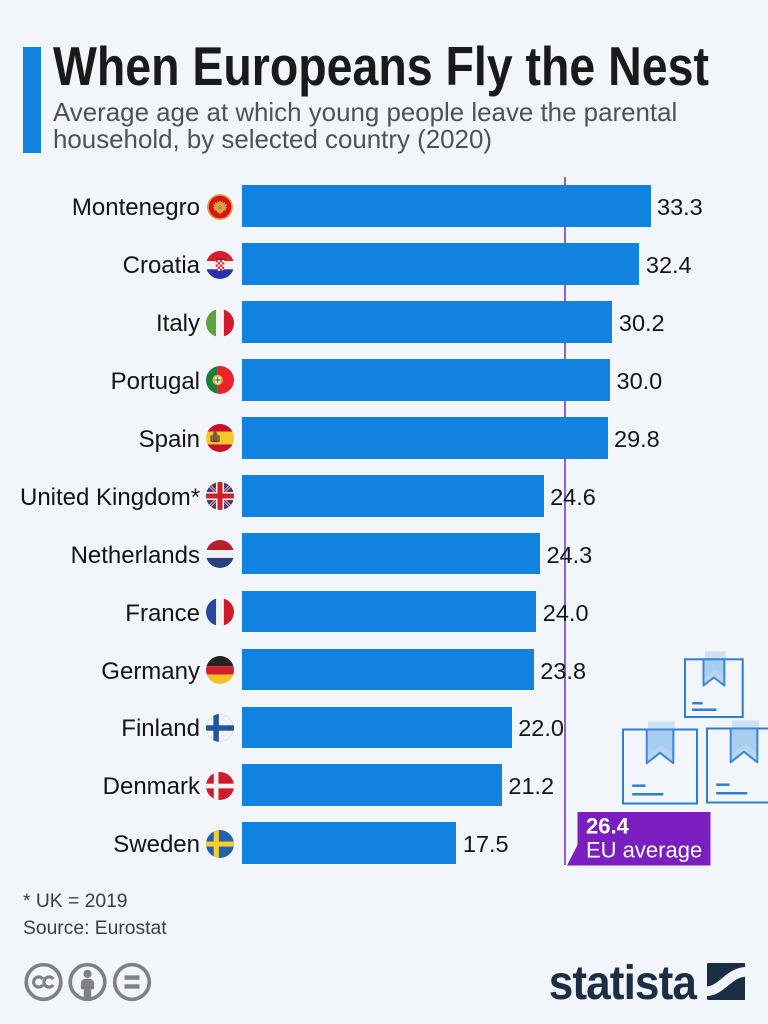 Image resolution: width=768 pixels, height=1024 pixels. What do you see at coordinates (644, 849) in the screenshot?
I see `svg-text: EU average` at bounding box center [644, 849].